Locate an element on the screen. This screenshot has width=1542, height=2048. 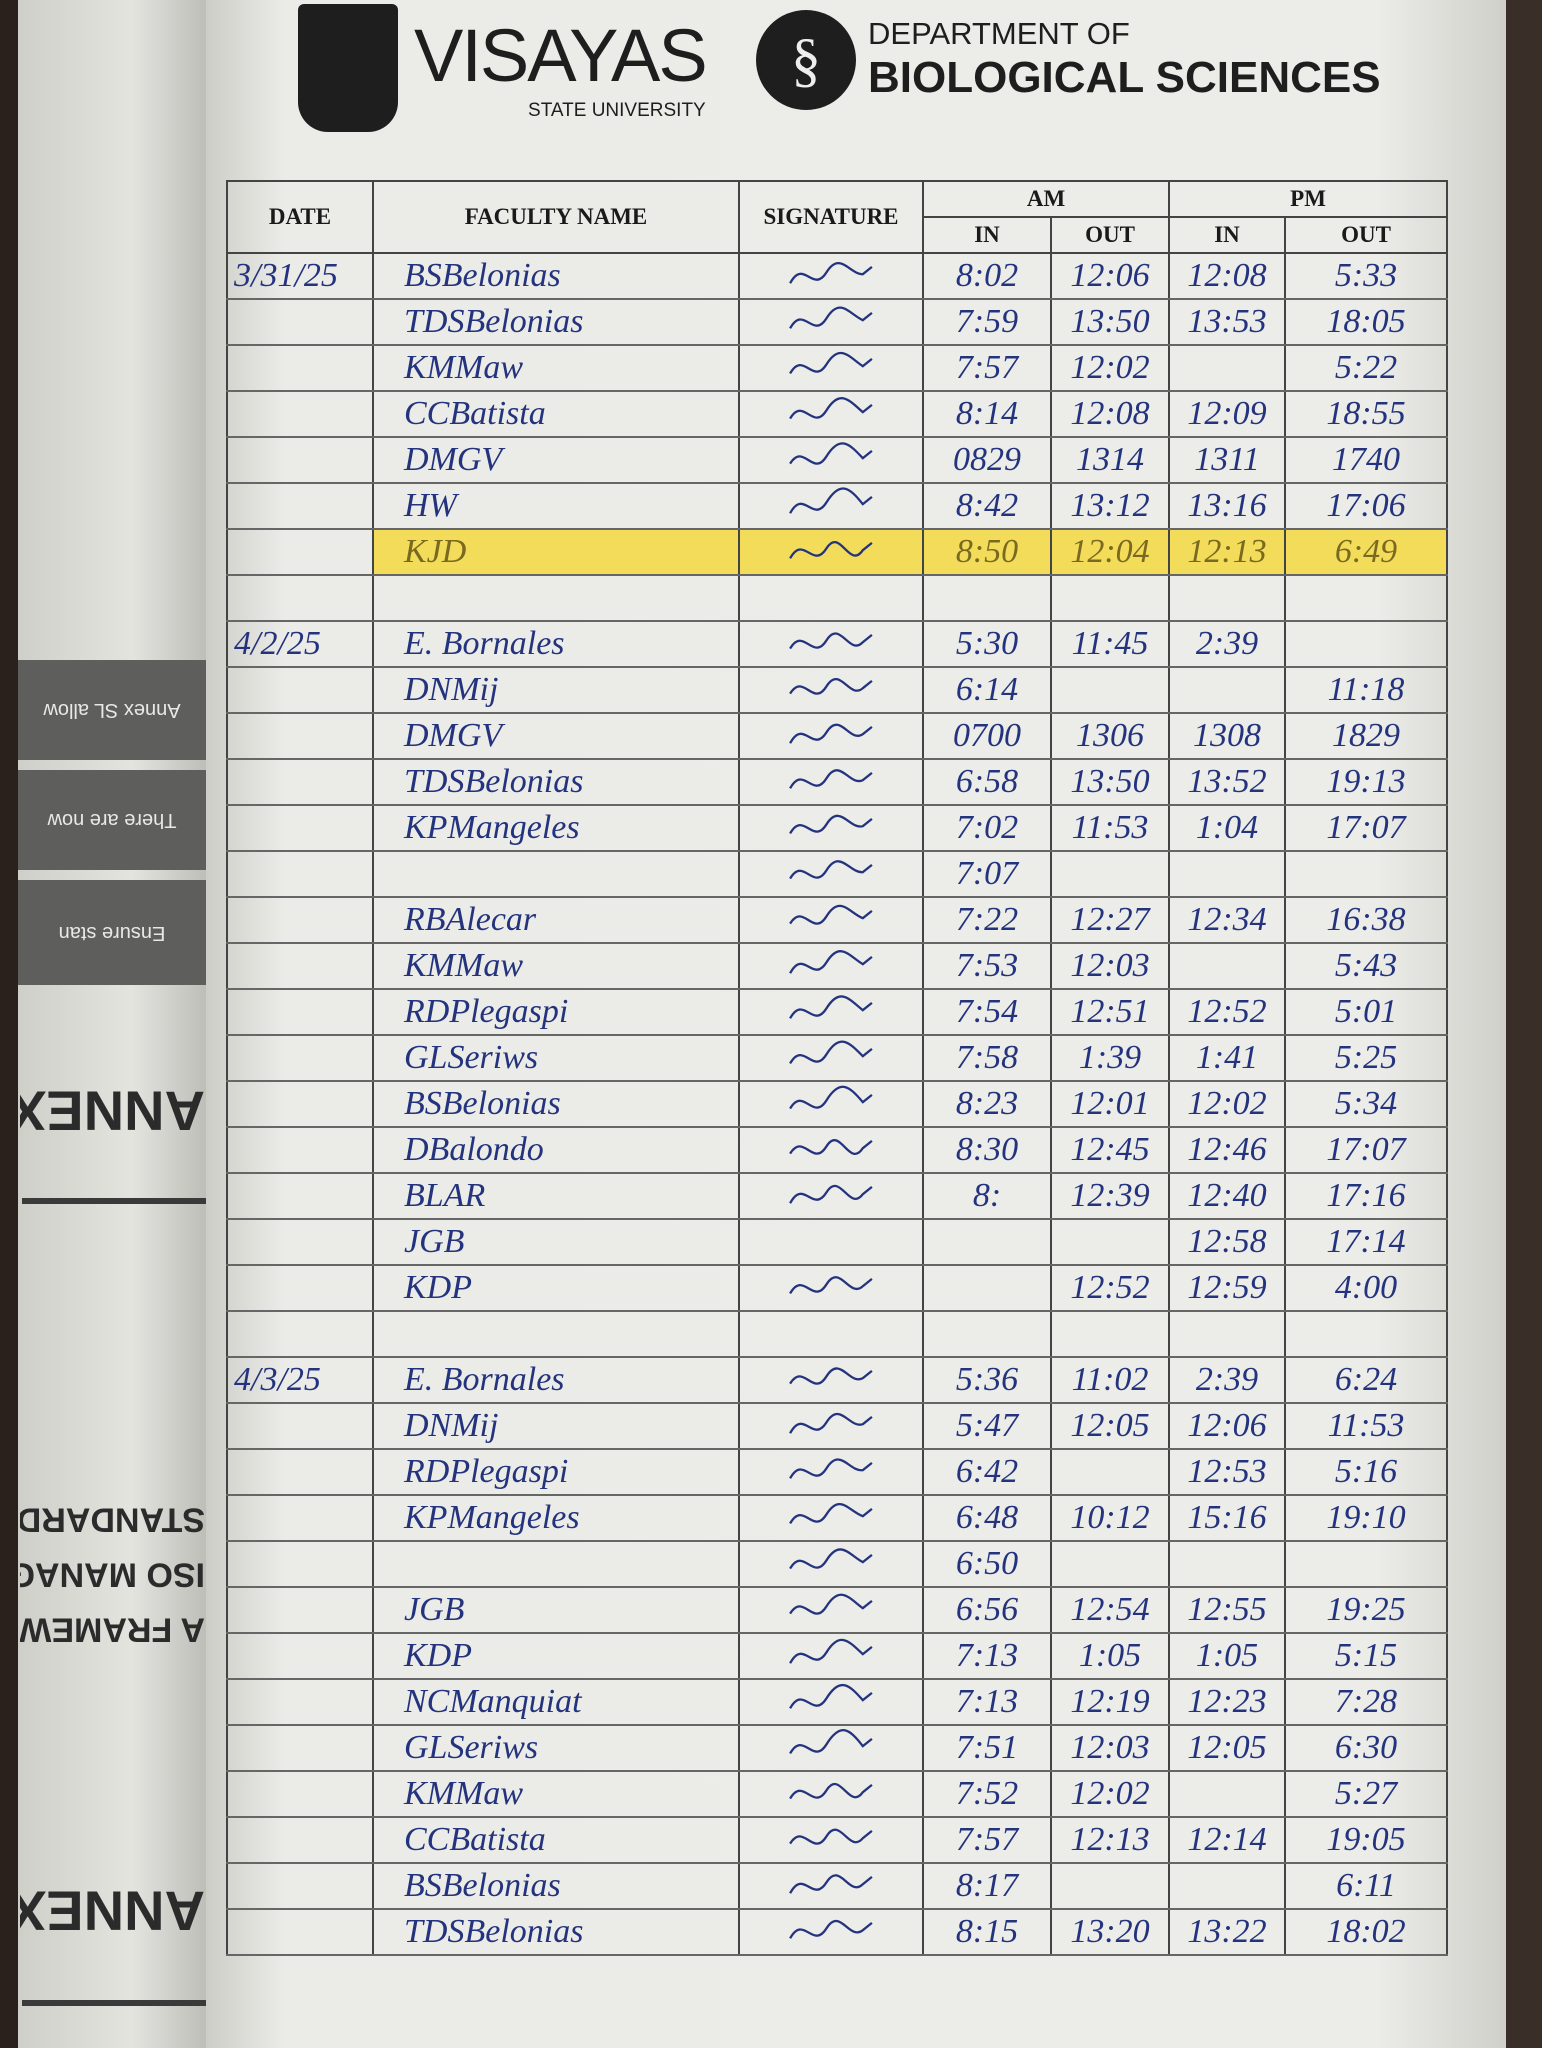
faculty-name-cell: DBalondo is located at coordinates (556, 1150).